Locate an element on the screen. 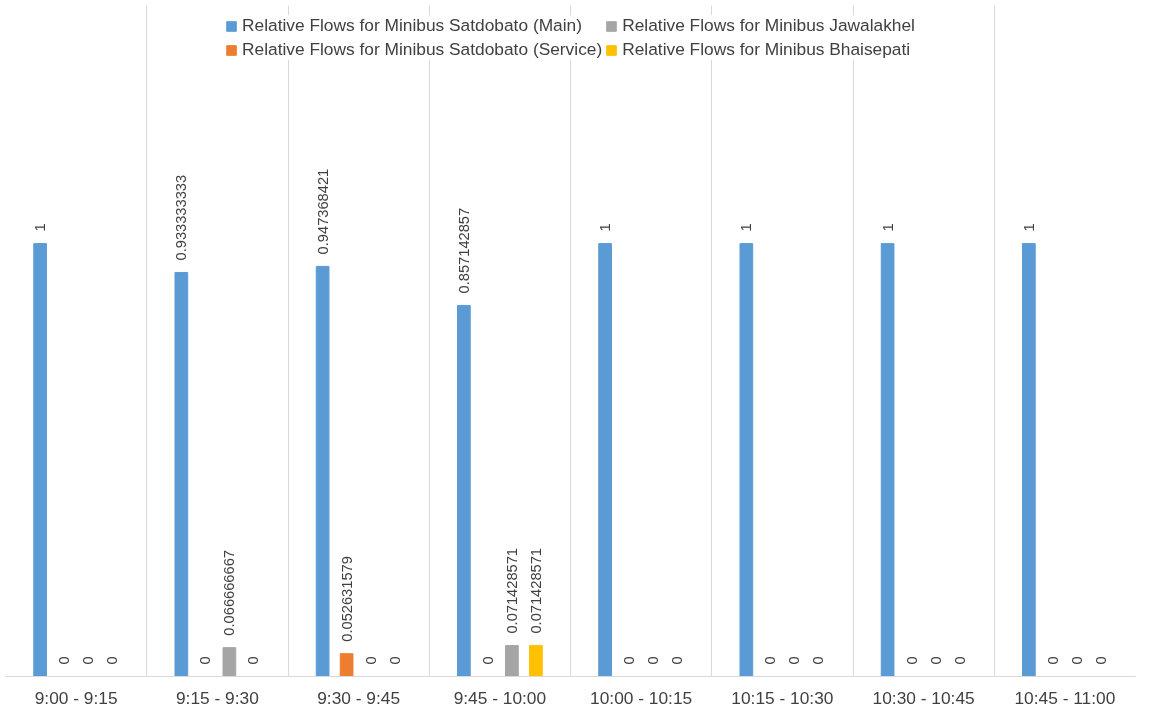  x-tick-label: 10:45 - 11:00 is located at coordinates (1065, 697).